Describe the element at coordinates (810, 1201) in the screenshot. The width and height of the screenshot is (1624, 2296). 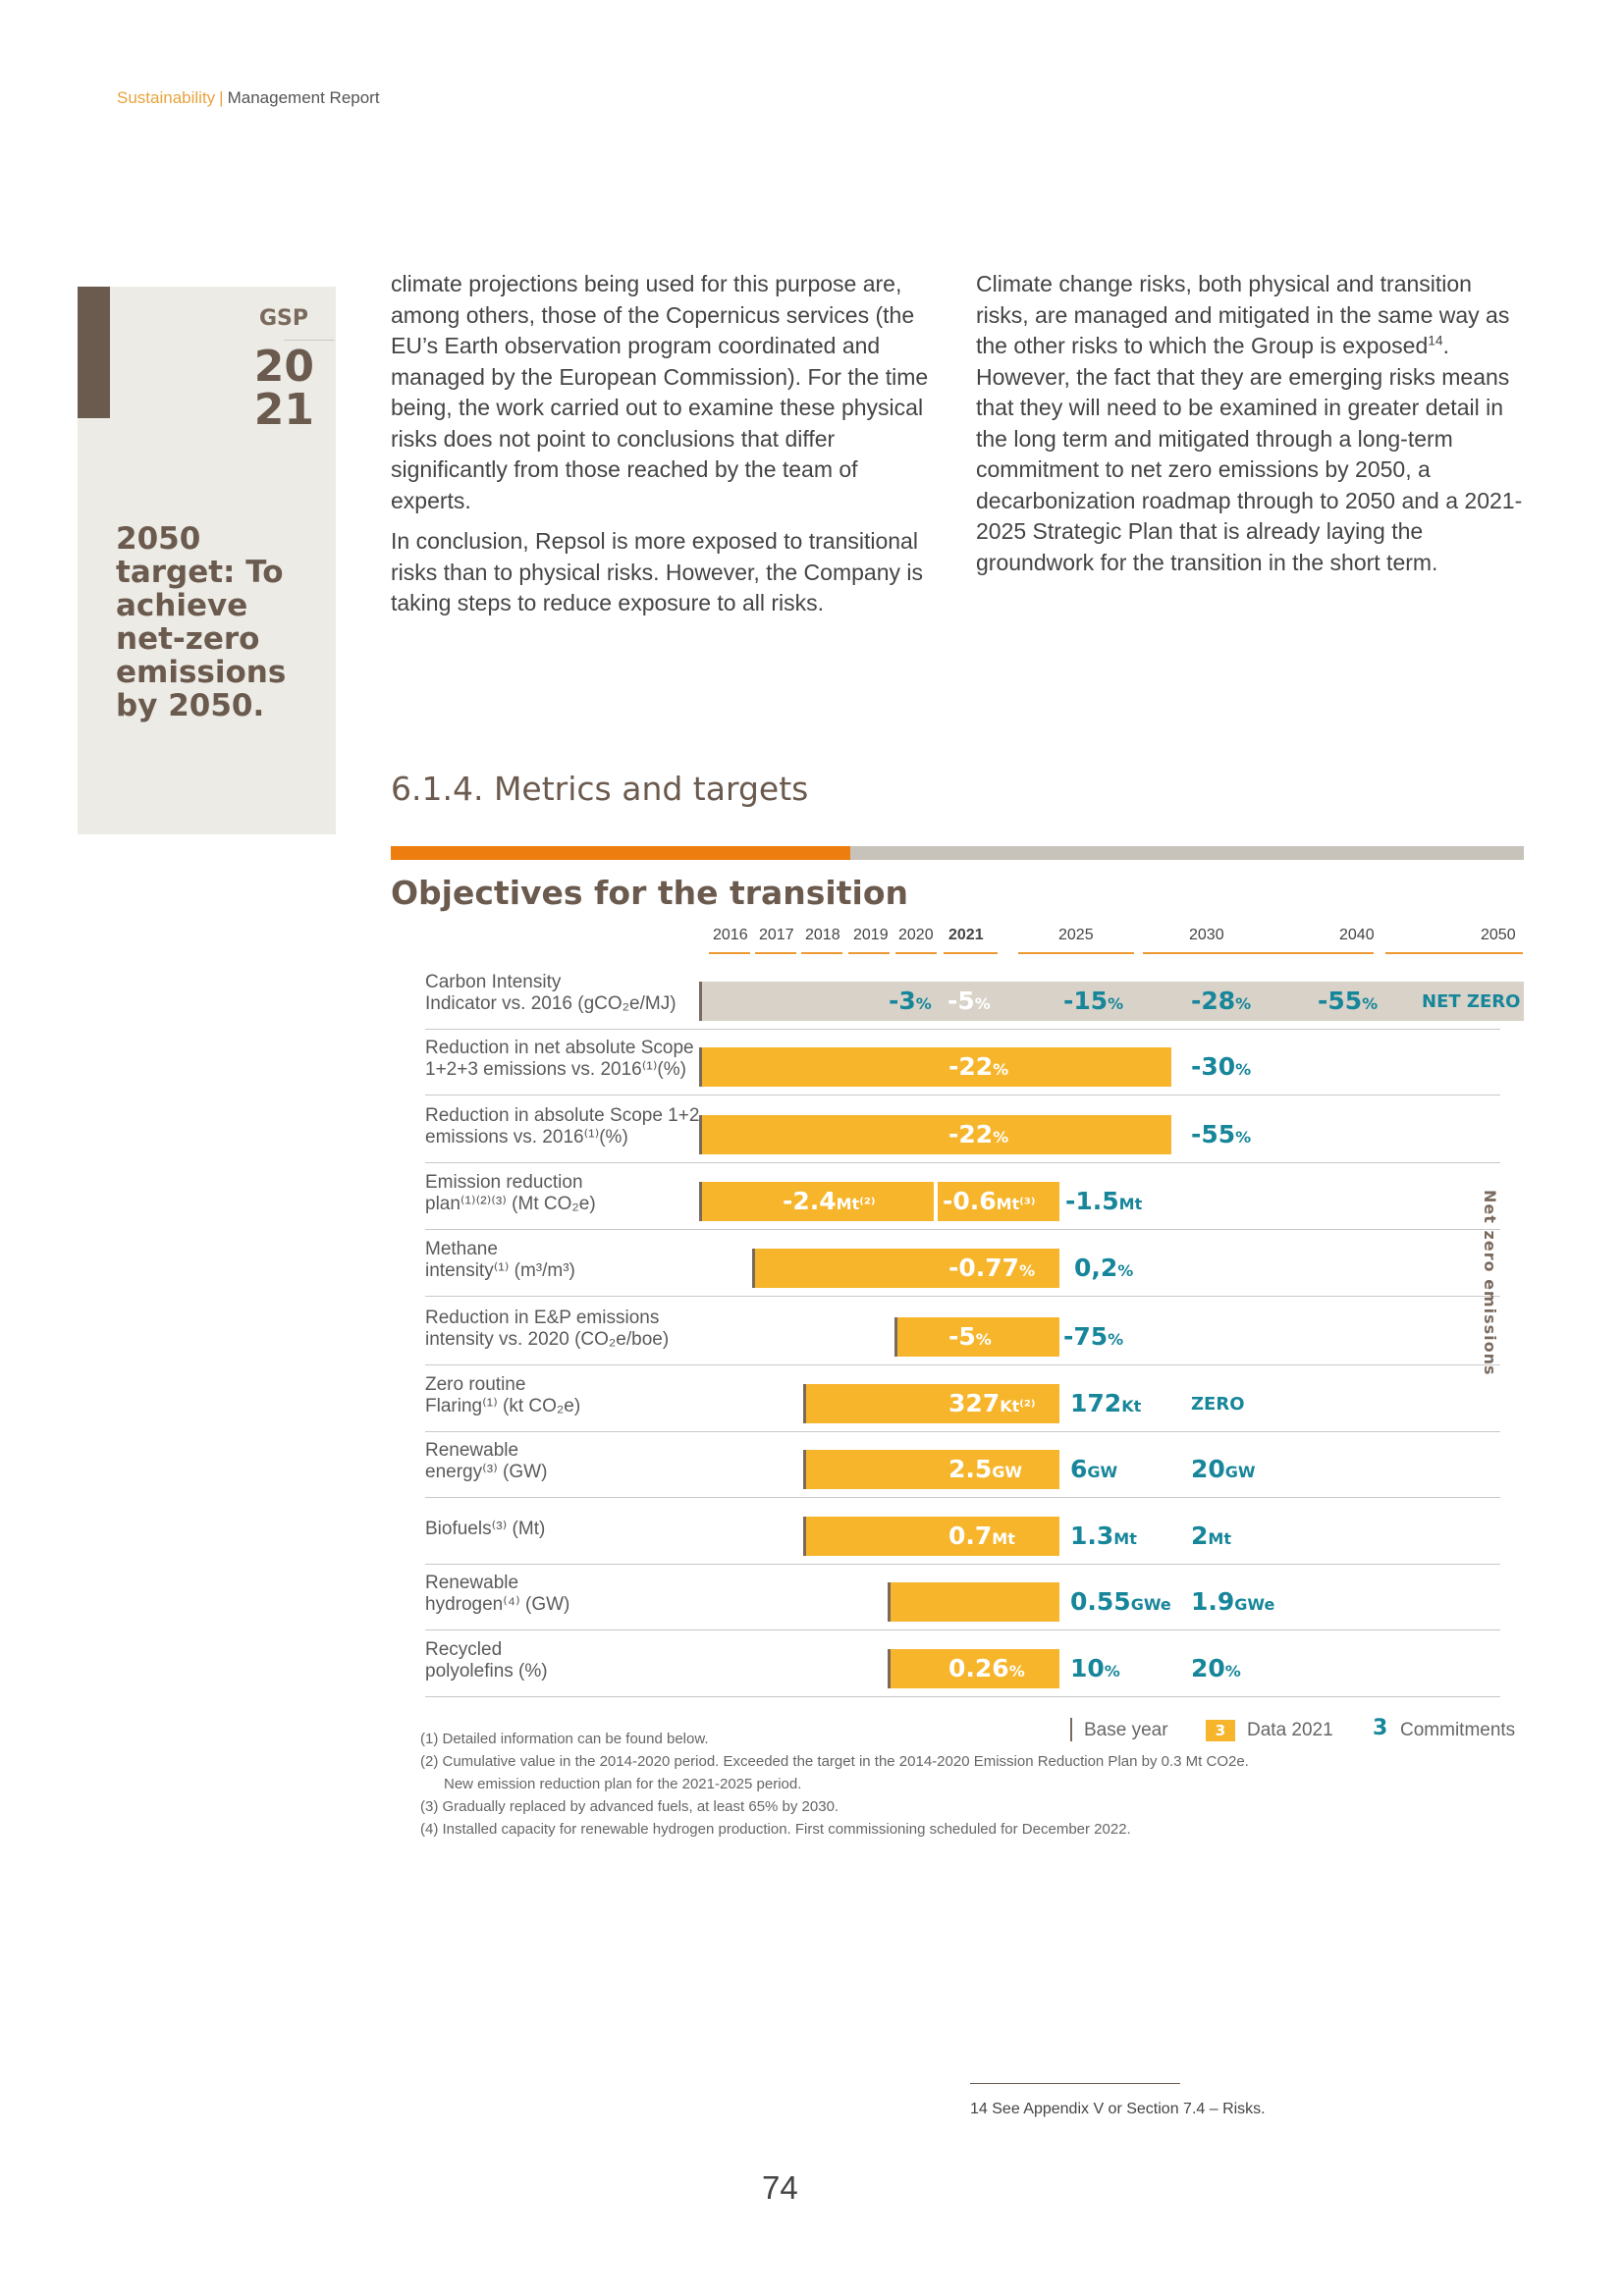
I see `value-number: -2.4` at that location.